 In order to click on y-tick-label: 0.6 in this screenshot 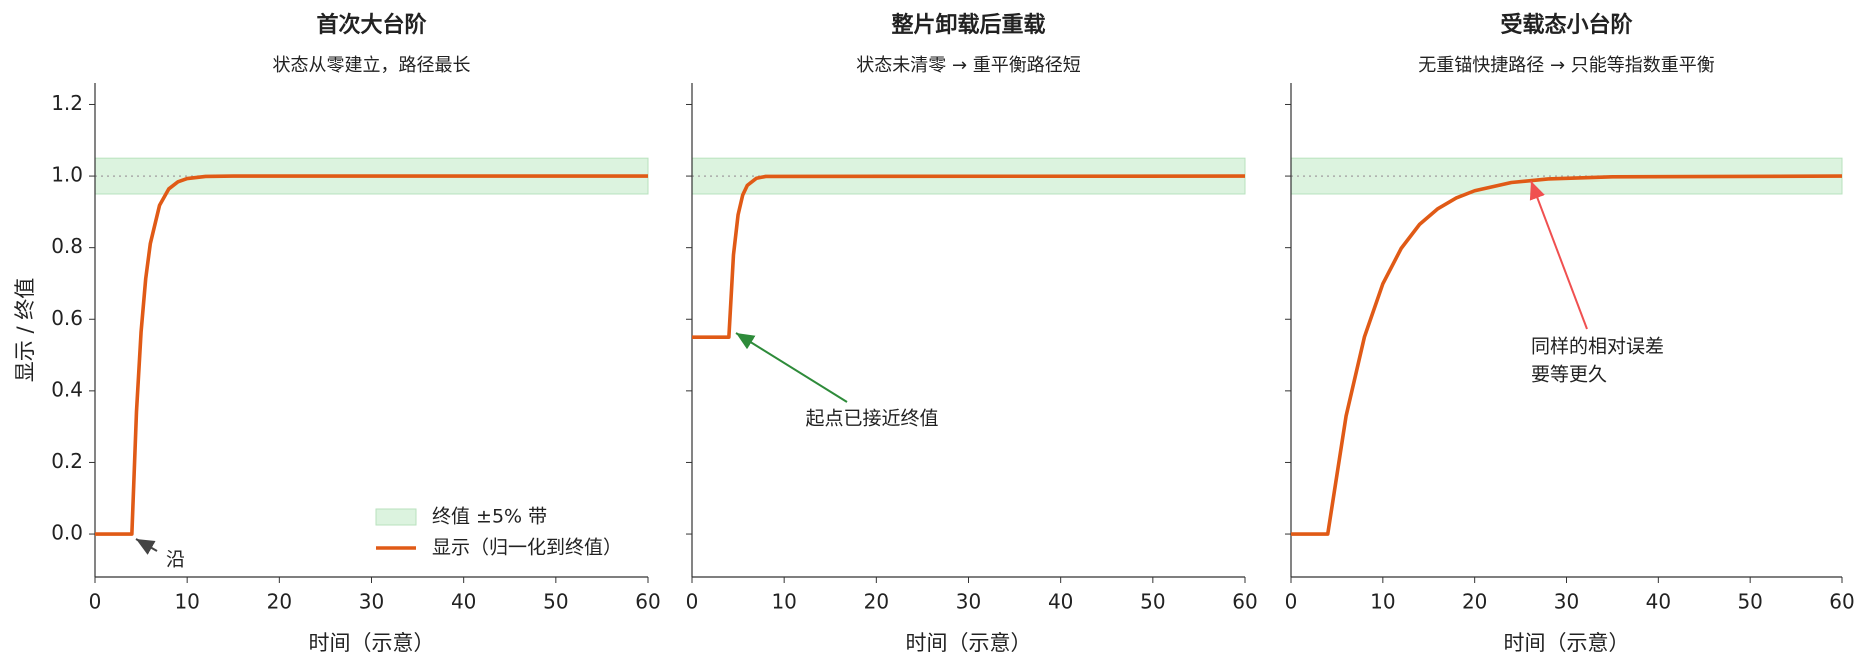, I will do `click(67, 318)`.